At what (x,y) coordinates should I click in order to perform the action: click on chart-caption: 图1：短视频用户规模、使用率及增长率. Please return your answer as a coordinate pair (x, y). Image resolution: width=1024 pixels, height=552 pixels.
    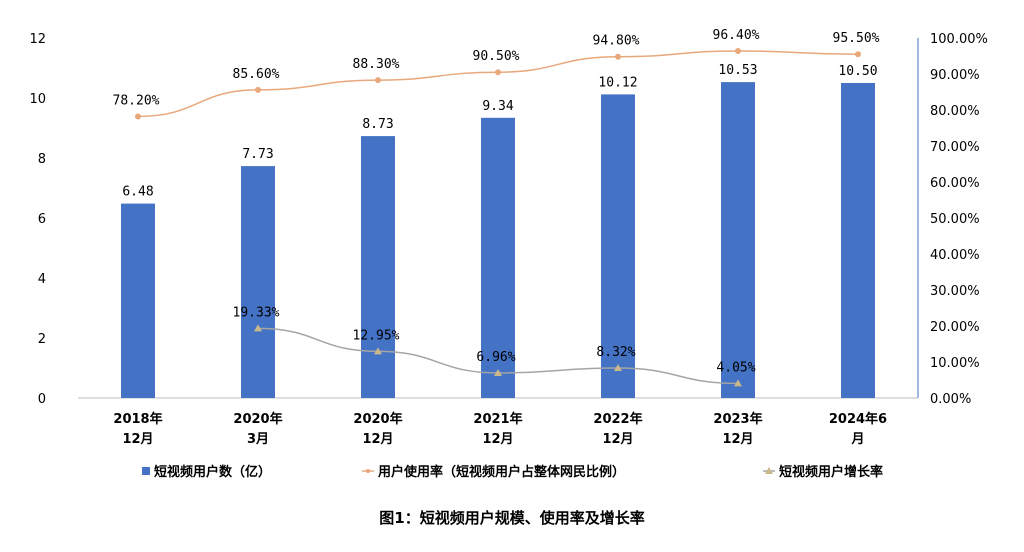
    Looking at the image, I should click on (511, 518).